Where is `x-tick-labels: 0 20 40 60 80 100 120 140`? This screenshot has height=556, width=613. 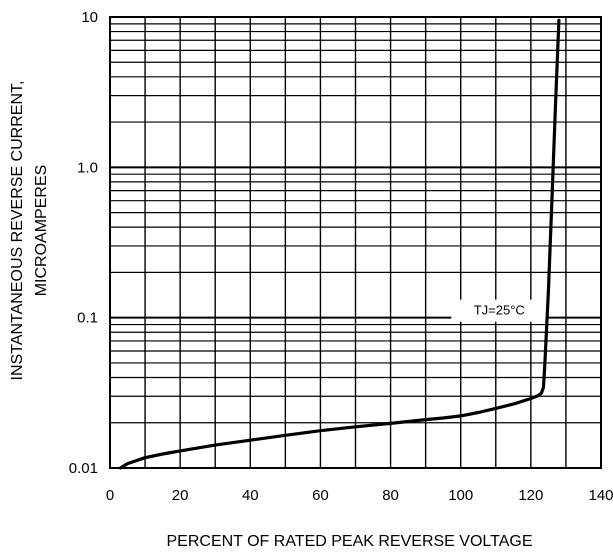
x-tick-labels: 0 20 40 60 80 100 120 140 is located at coordinates (359, 495).